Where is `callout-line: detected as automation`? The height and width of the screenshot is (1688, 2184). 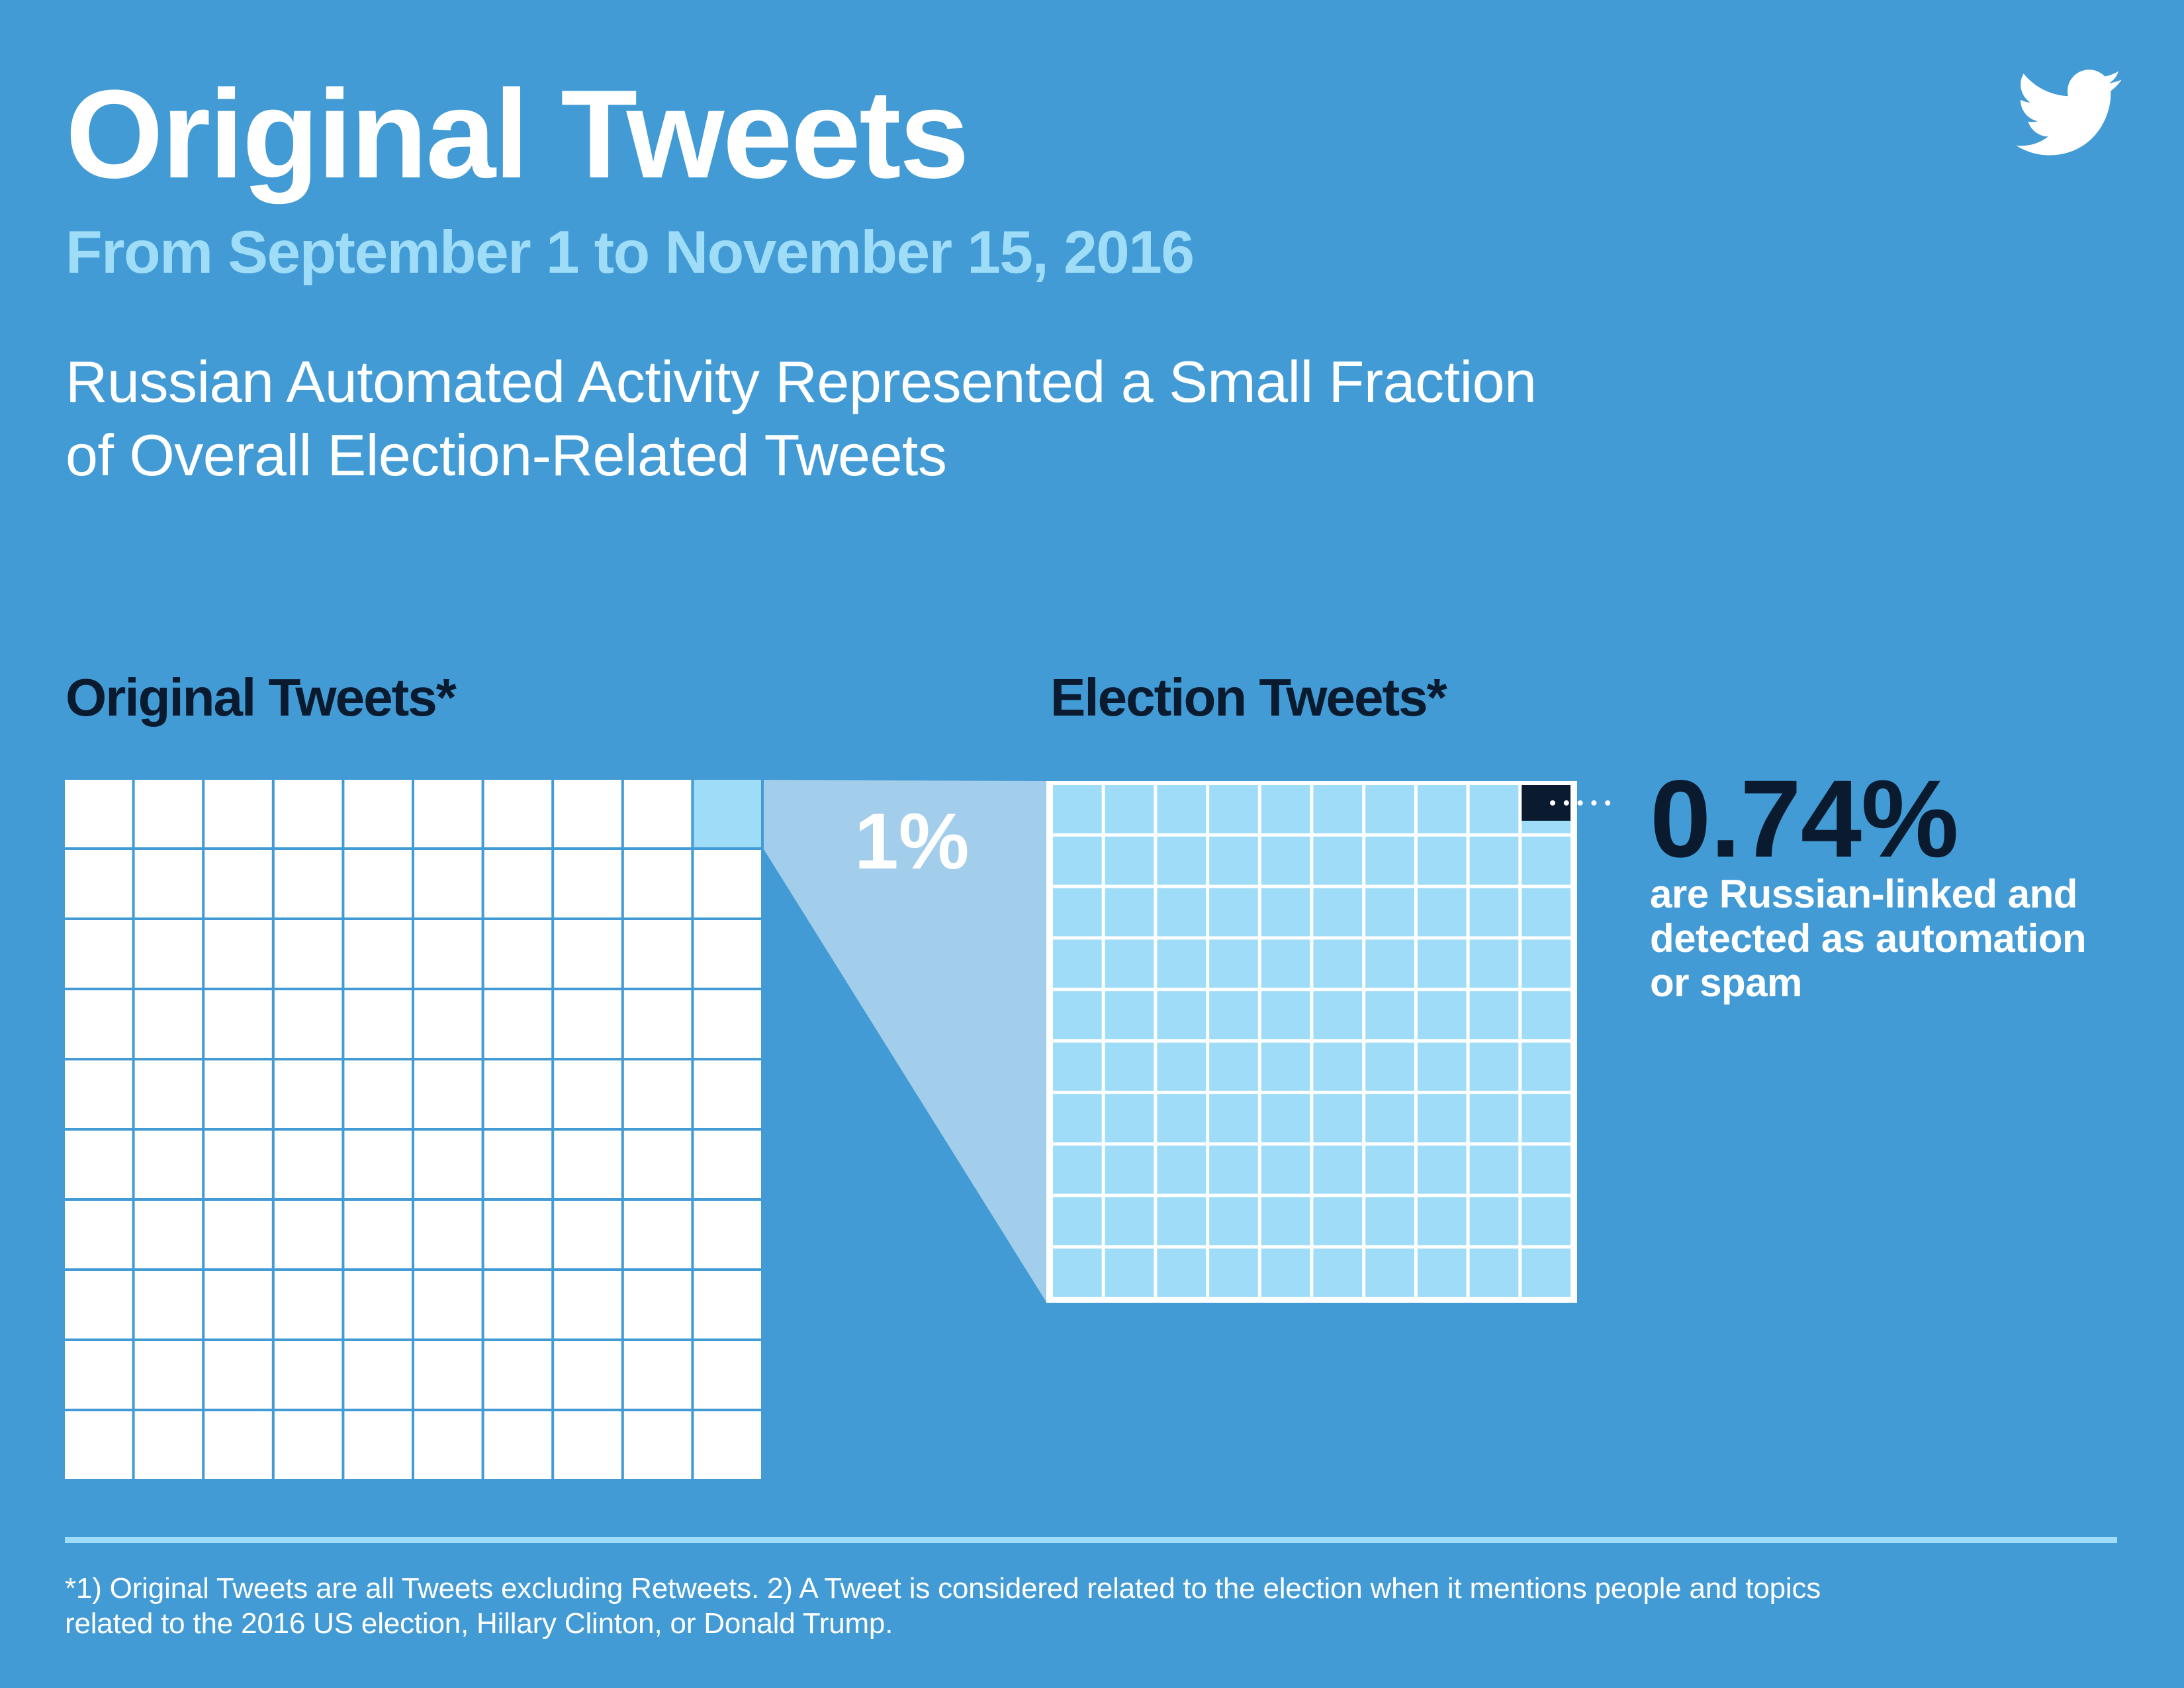
callout-line: detected as automation is located at coordinates (1868, 938).